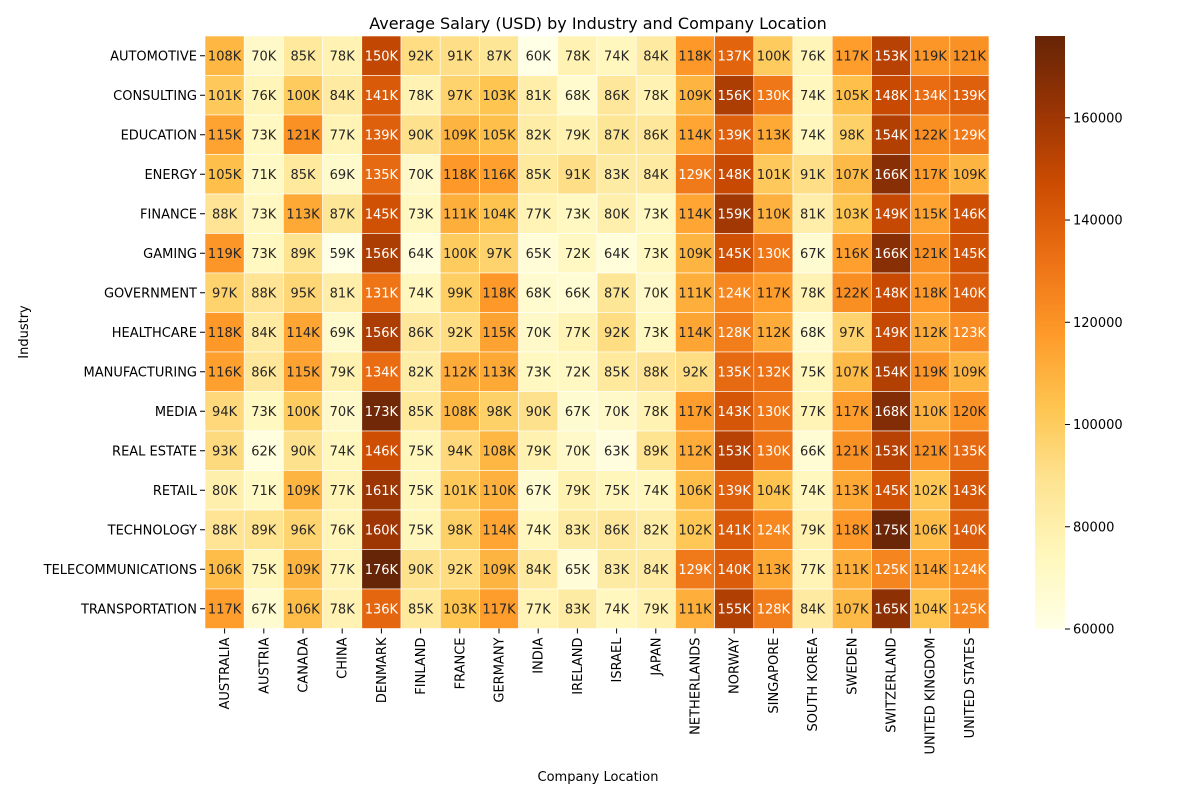 This screenshot has height=800, width=1200. What do you see at coordinates (970, 56) in the screenshot?
I see `cell-value-label: 121K` at bounding box center [970, 56].